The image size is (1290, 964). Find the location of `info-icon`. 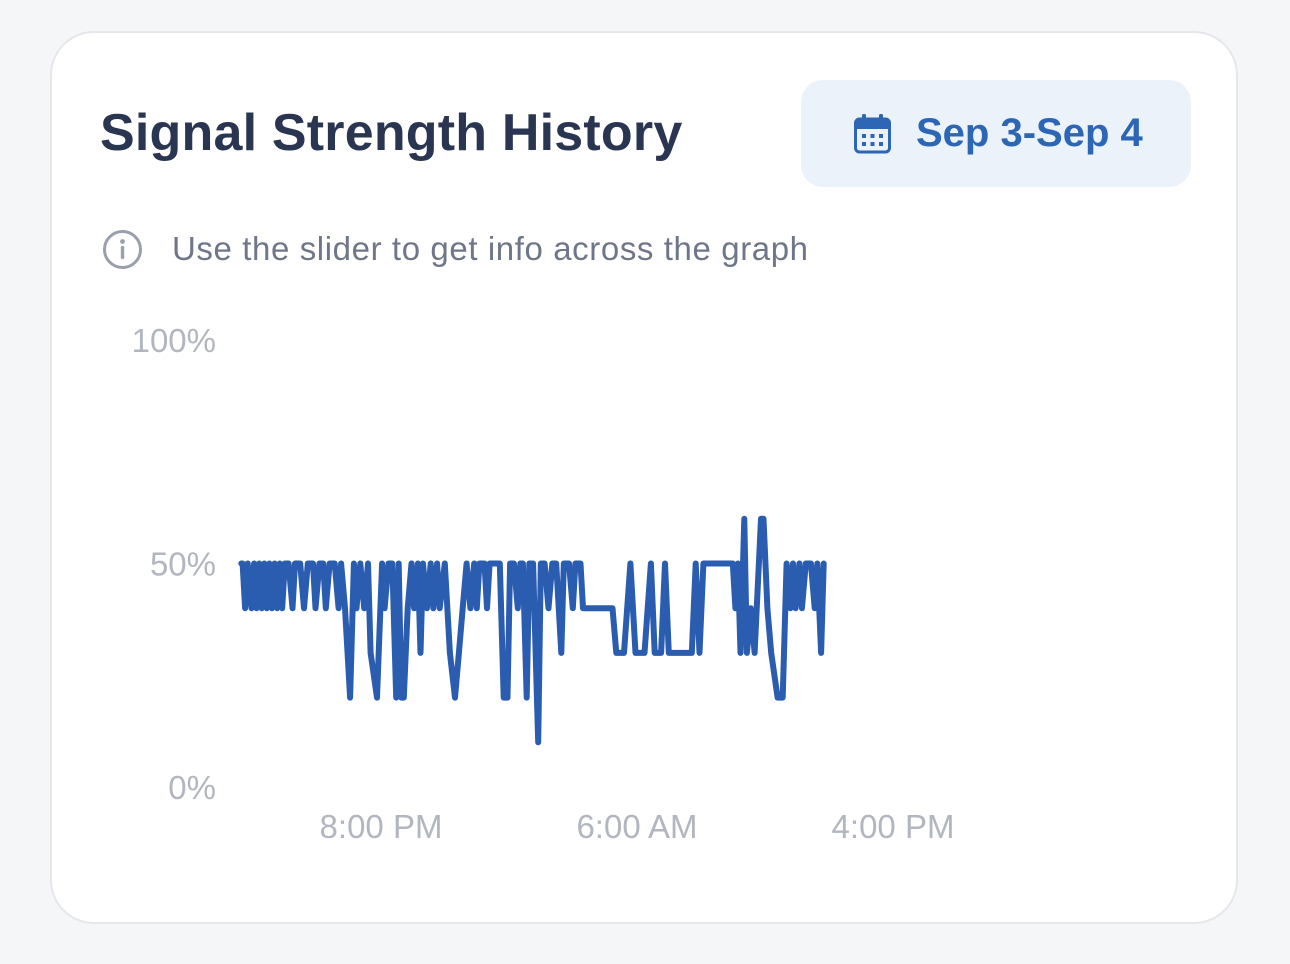

info-icon is located at coordinates (122, 249).